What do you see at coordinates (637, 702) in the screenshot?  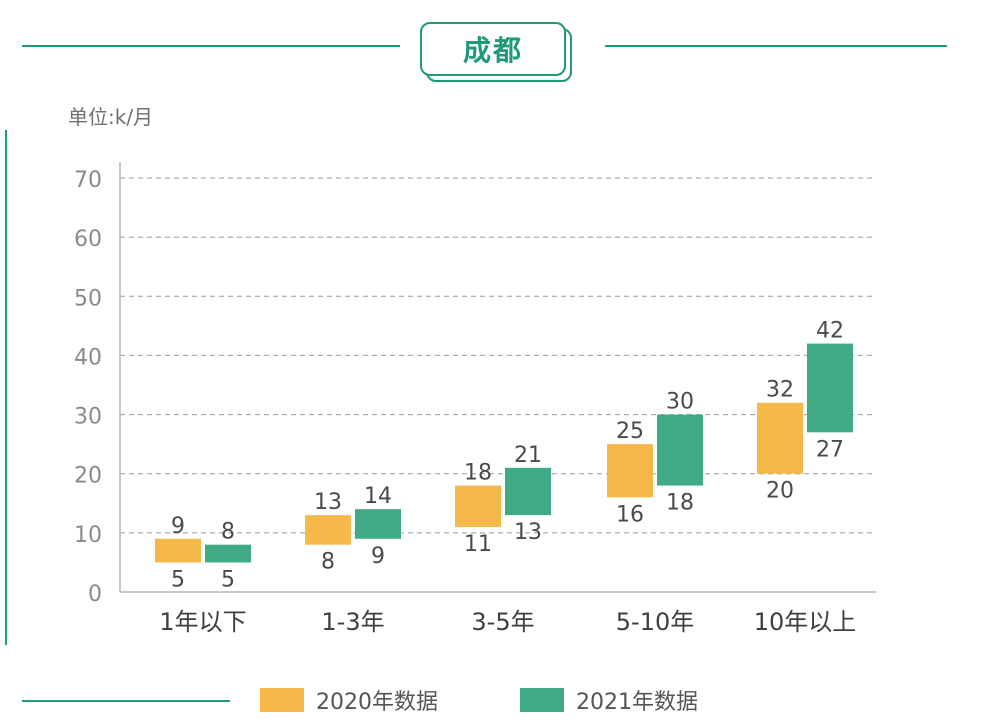 I see `legend-label-2021: 2021年数据` at bounding box center [637, 702].